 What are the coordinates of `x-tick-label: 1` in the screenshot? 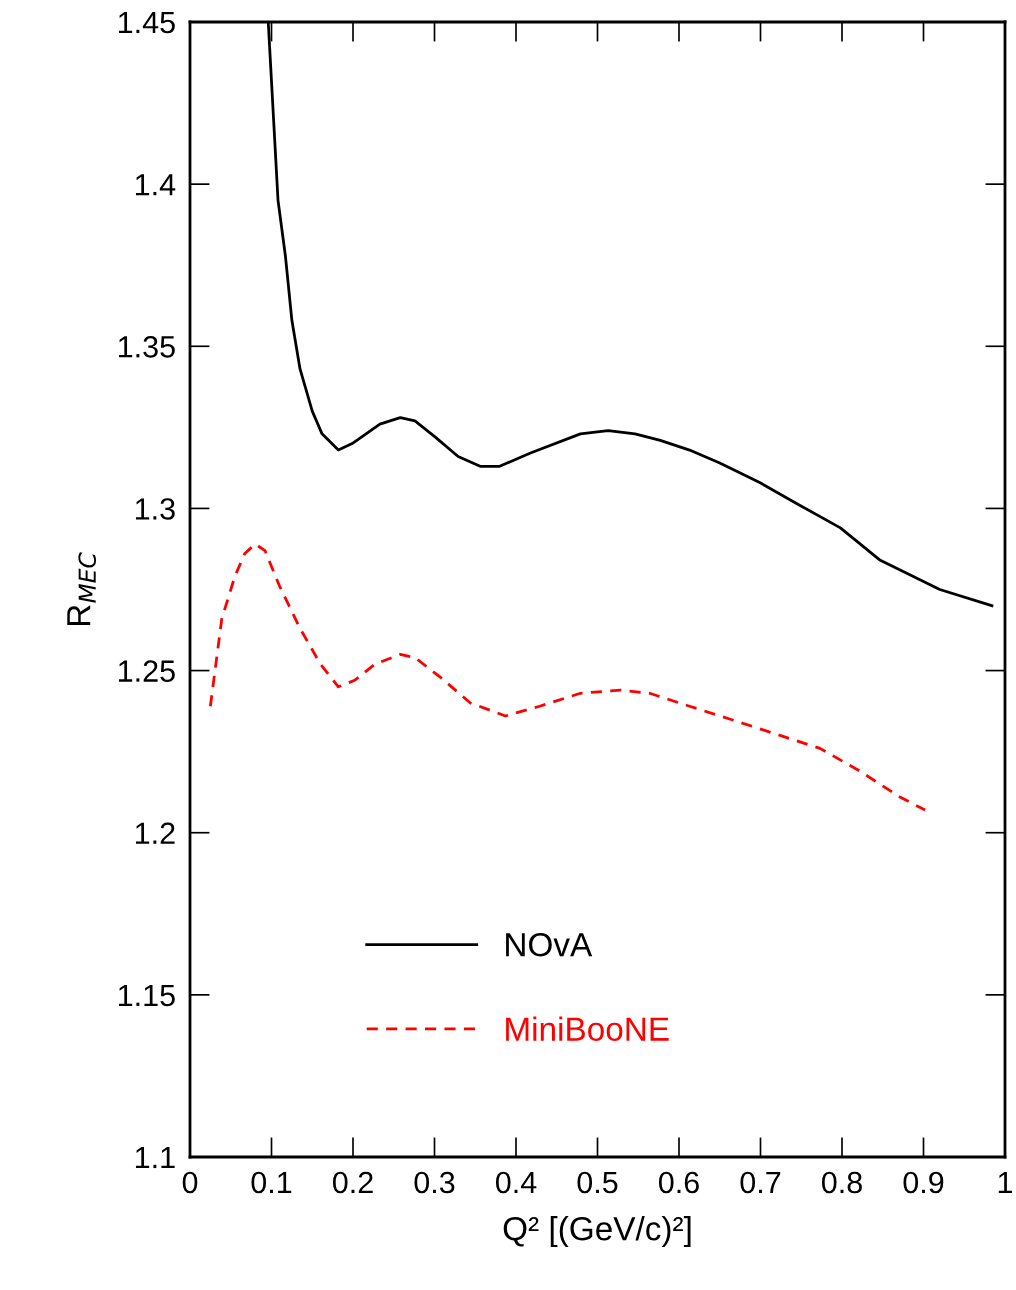 It's located at (1005, 1183).